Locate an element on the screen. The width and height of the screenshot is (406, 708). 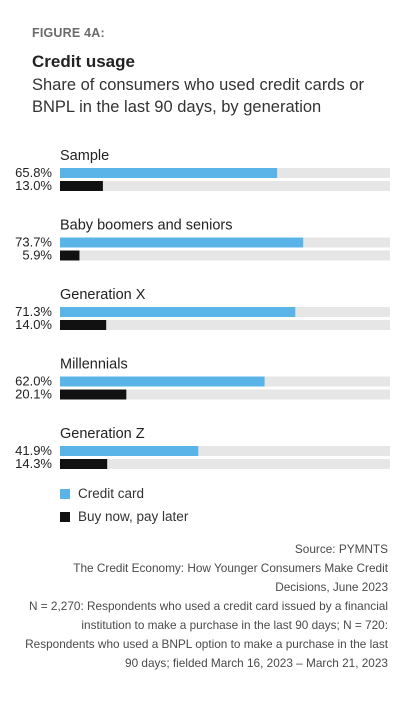
bar-credit-card-baby-boomers-and-seniors is located at coordinates (182, 242).